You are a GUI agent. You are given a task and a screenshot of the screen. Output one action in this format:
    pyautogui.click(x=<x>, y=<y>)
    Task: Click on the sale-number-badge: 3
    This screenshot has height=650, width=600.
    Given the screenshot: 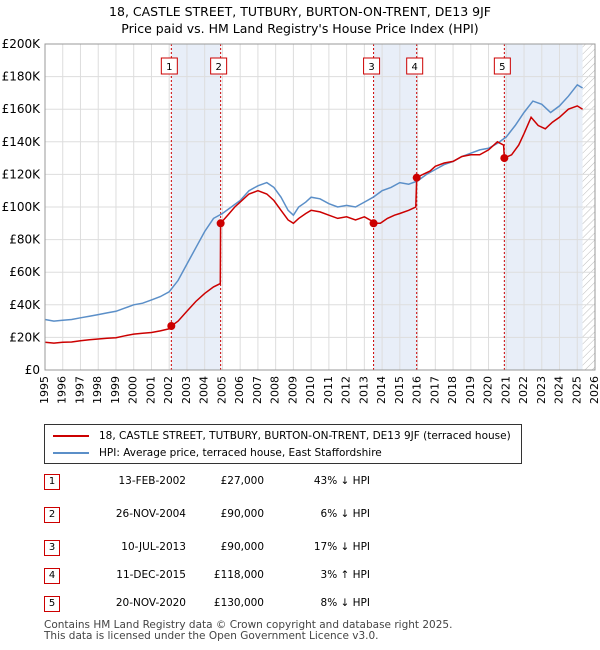 What is the action you would take?
    pyautogui.click(x=52, y=548)
    